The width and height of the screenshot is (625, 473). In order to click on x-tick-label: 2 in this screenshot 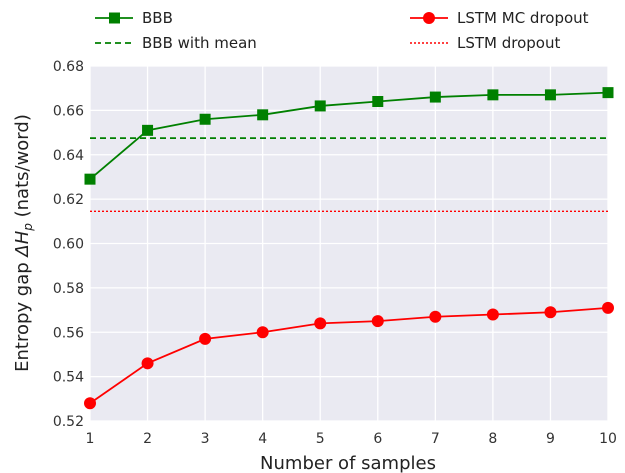, I will do `click(147, 439)`.